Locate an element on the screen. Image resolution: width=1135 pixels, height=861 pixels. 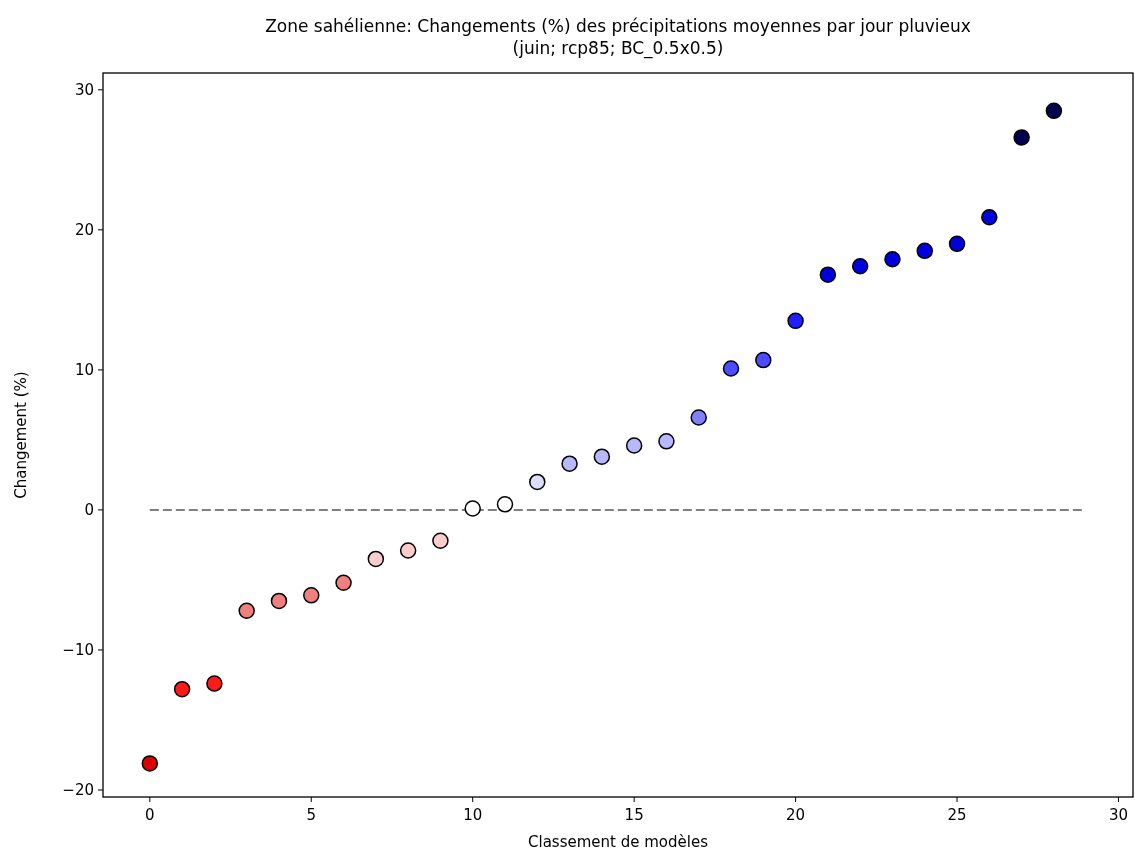
x-tick-label: 20 is located at coordinates (796, 815).